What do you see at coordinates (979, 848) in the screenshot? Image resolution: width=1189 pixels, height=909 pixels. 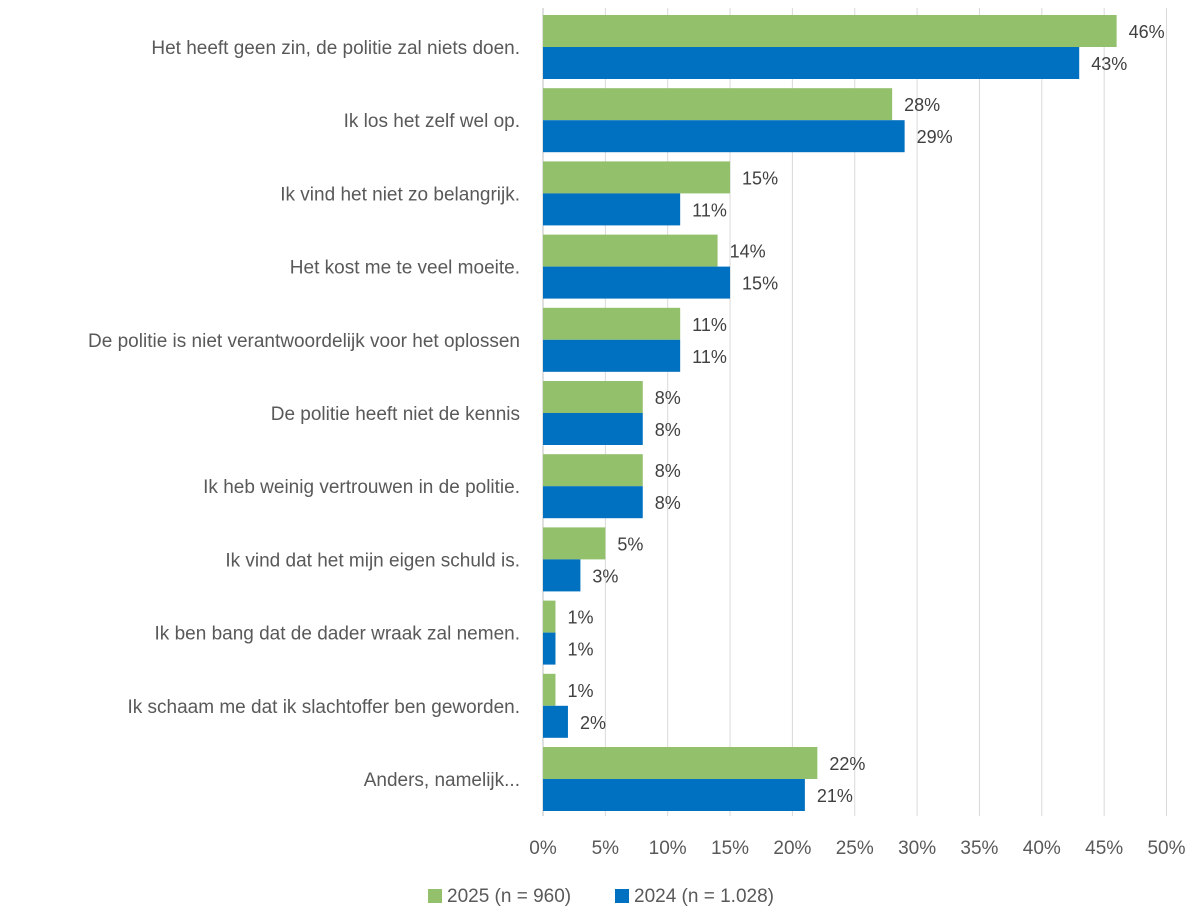 I see `x-tick-label: 35%` at bounding box center [979, 848].